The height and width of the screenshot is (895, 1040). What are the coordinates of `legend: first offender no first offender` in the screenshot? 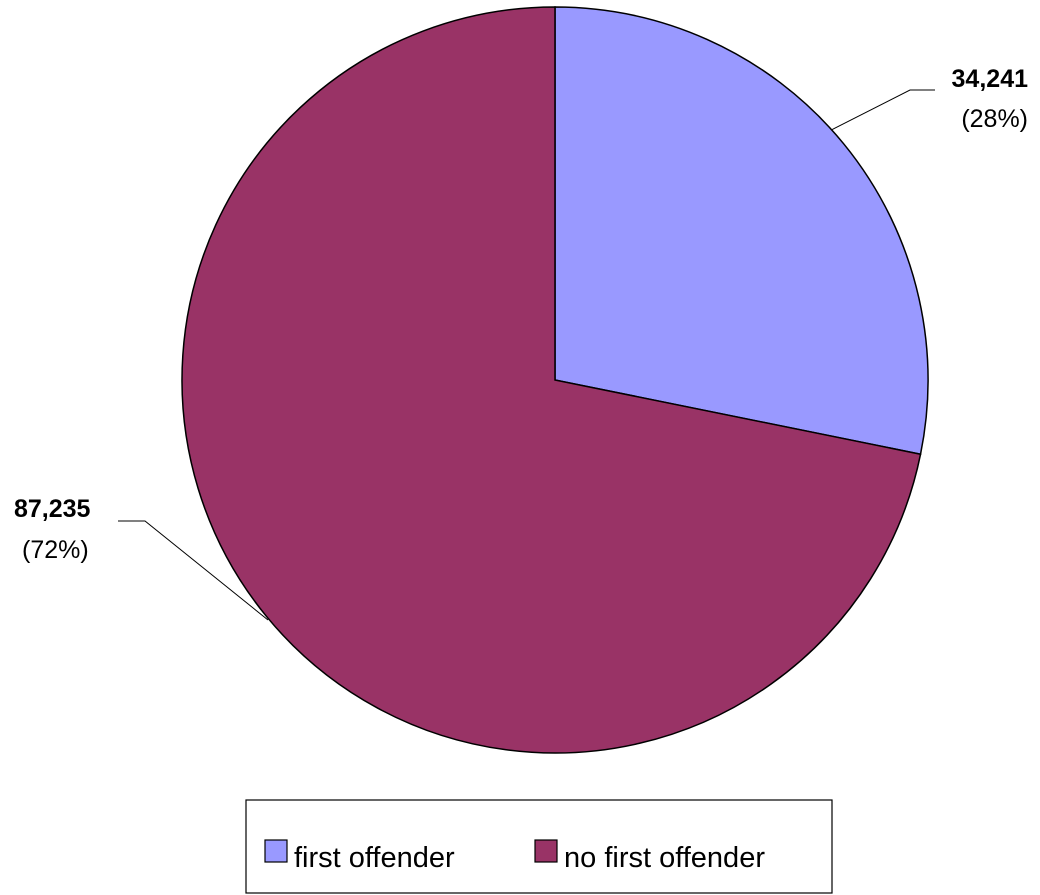 It's located at (539, 846).